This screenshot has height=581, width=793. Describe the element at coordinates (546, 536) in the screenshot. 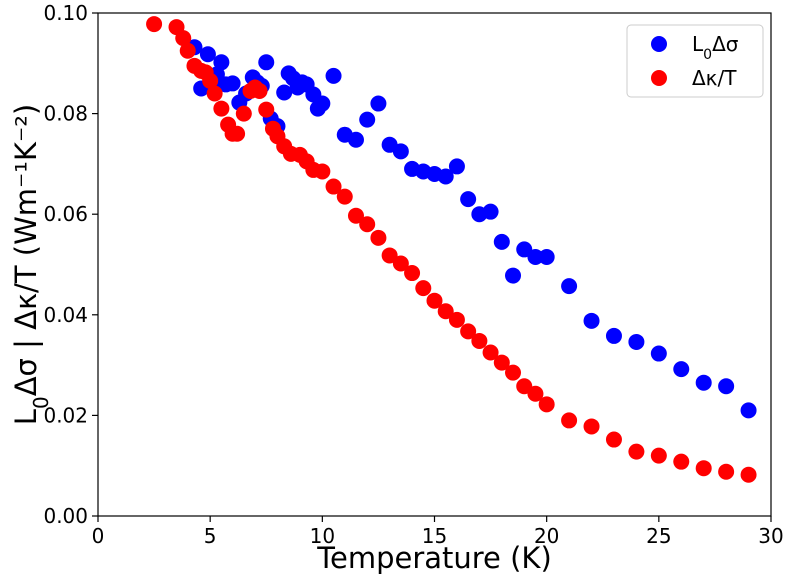

I see `x-tick-label: 20` at that location.